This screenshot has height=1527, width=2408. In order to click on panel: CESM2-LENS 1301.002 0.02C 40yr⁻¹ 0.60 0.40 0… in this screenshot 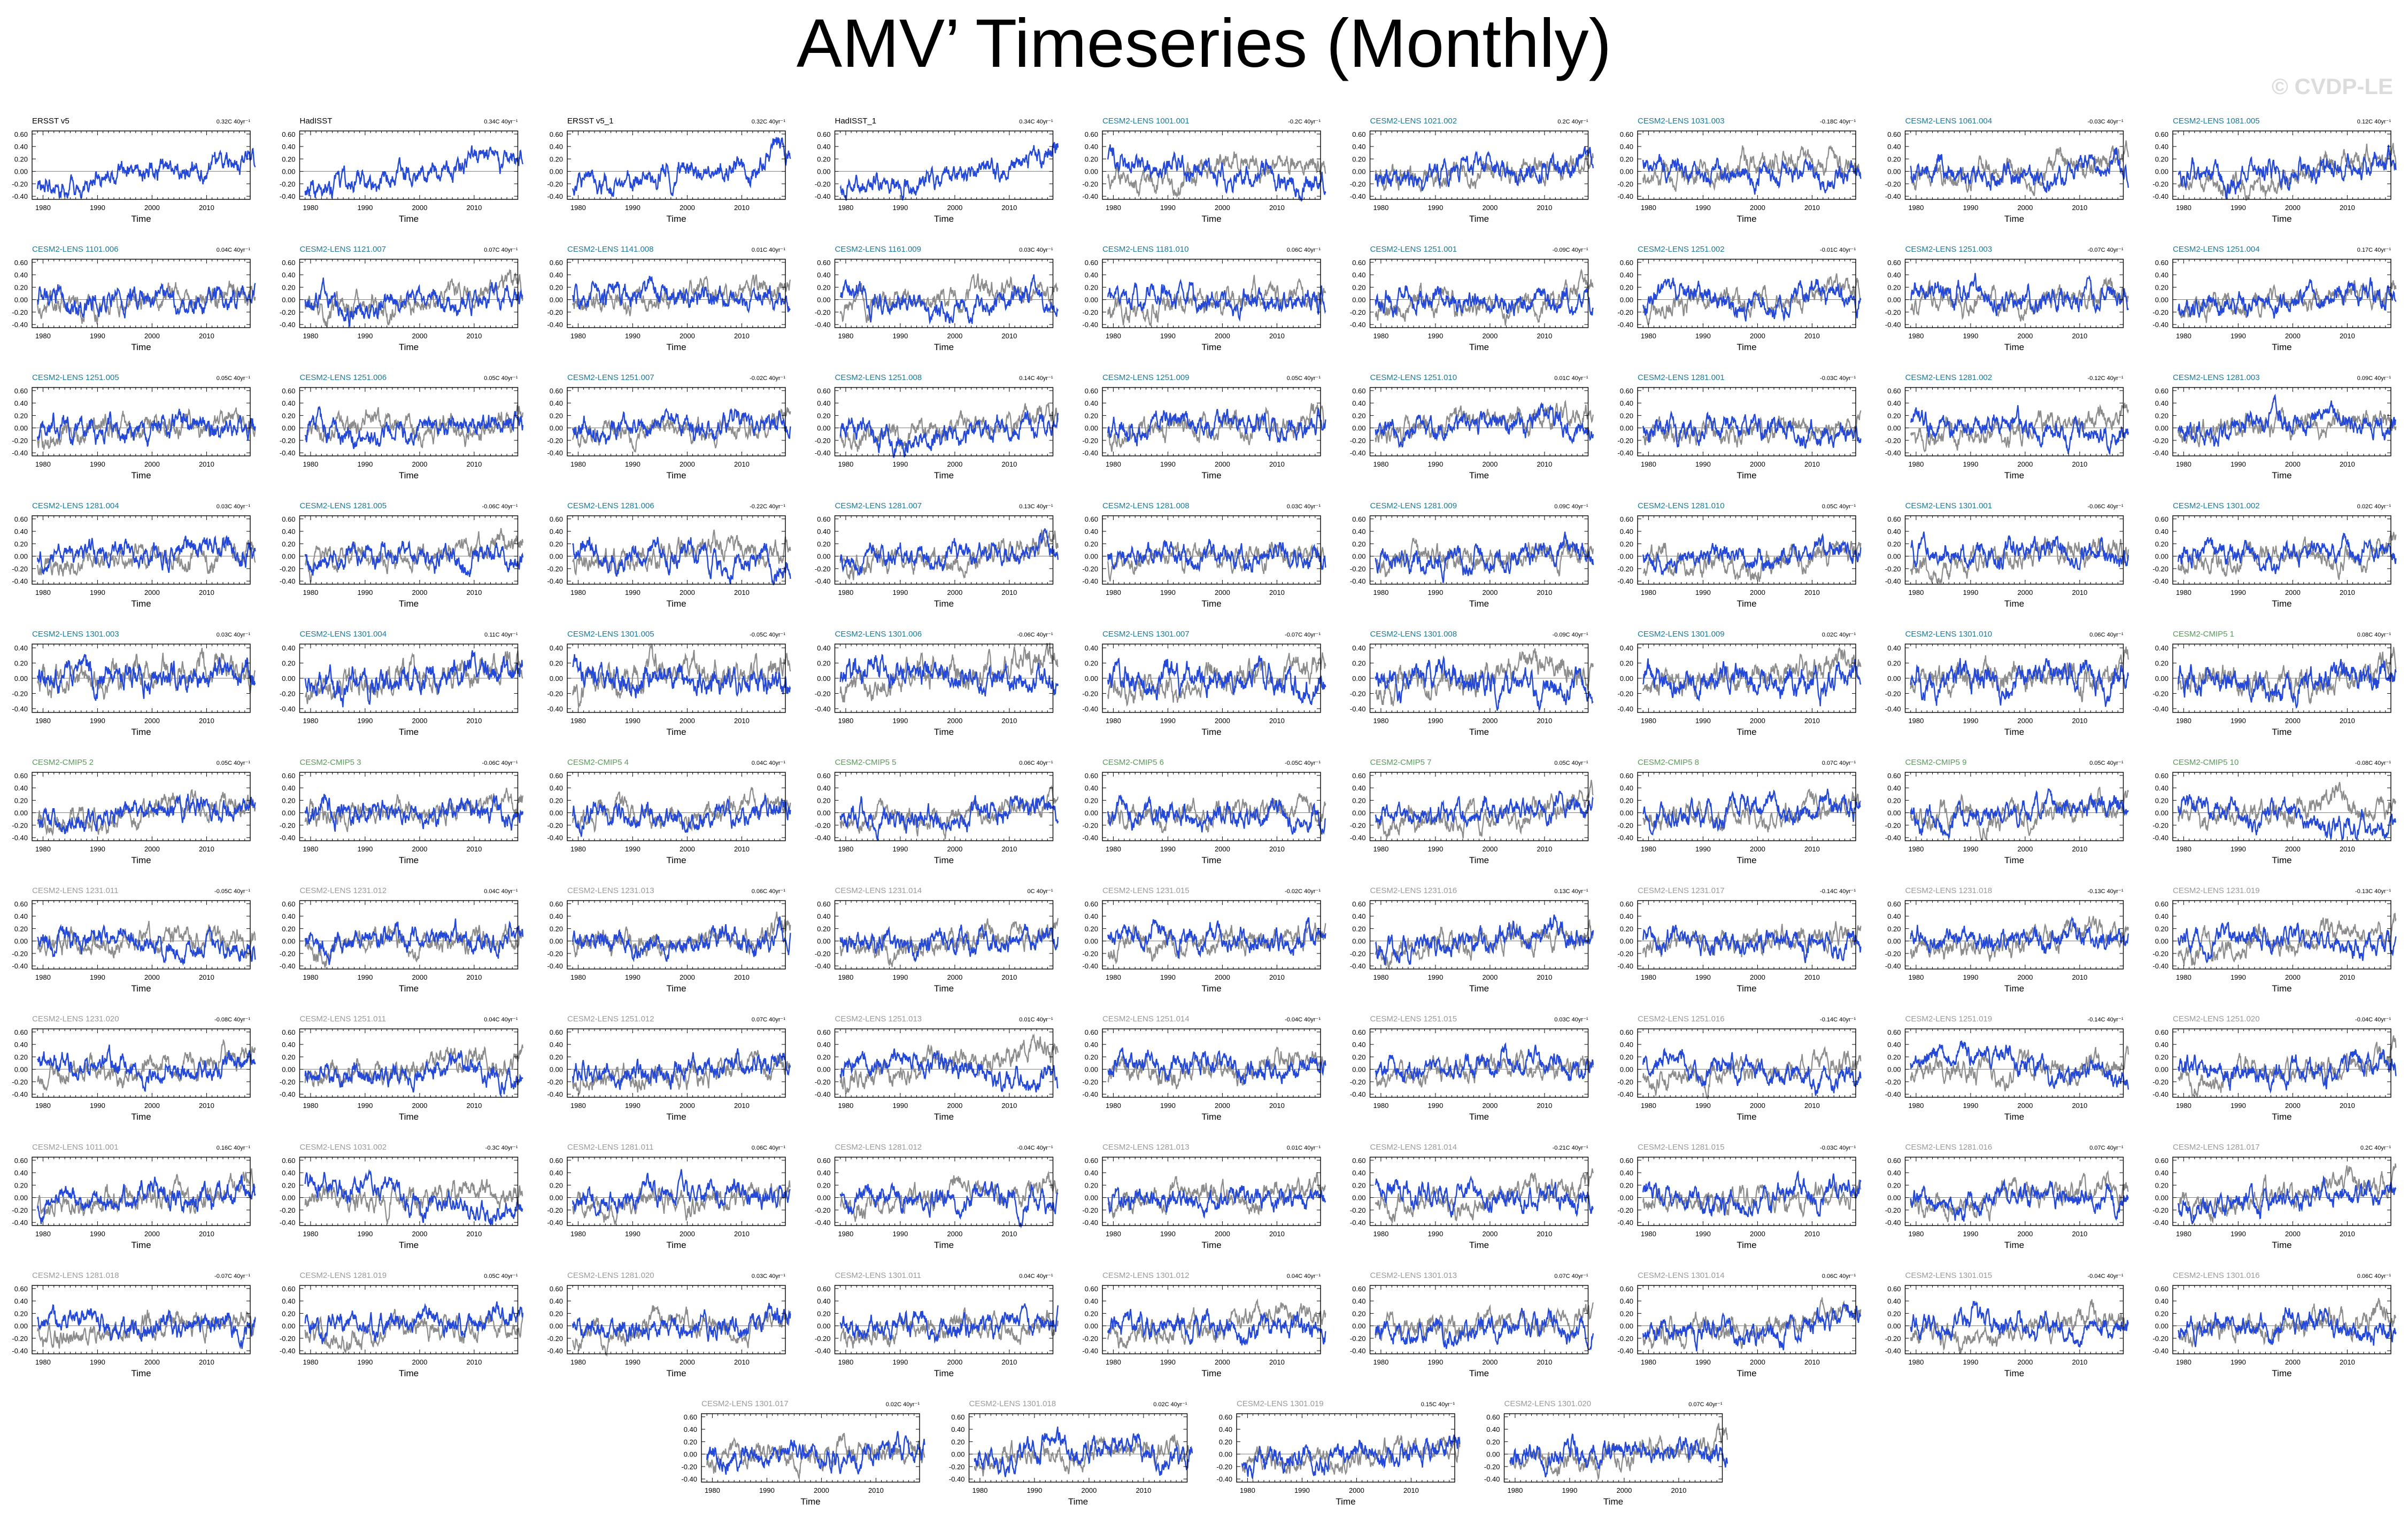, I will do `click(2274, 555)`.